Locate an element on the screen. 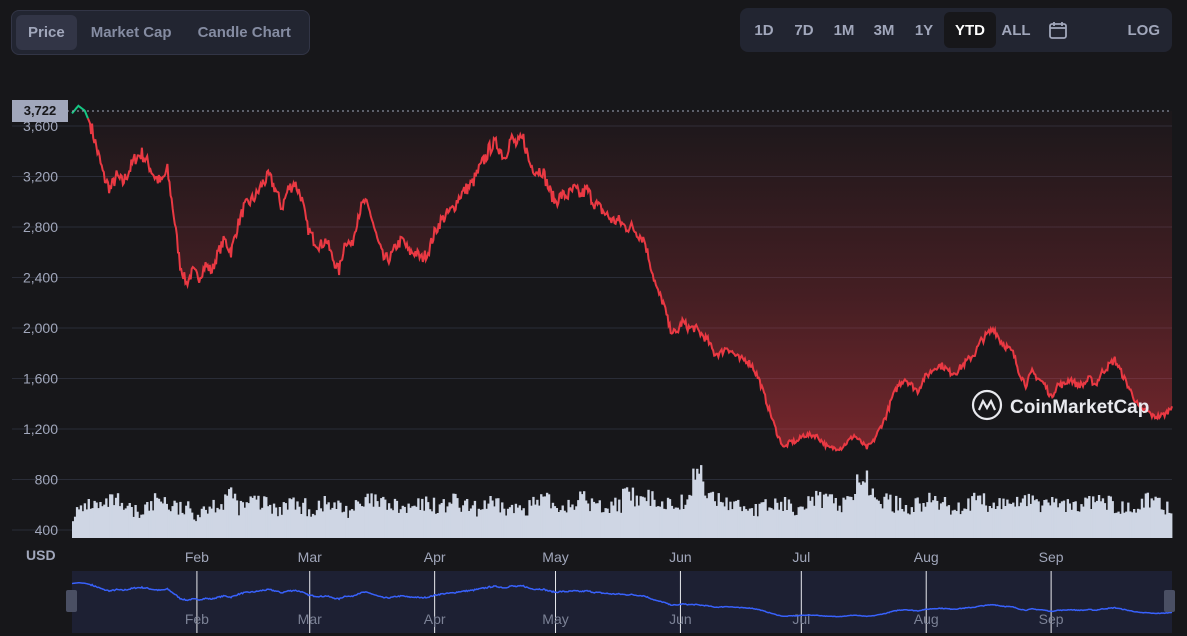 The height and width of the screenshot is (636, 1187). tab-price: Price is located at coordinates (46, 32).